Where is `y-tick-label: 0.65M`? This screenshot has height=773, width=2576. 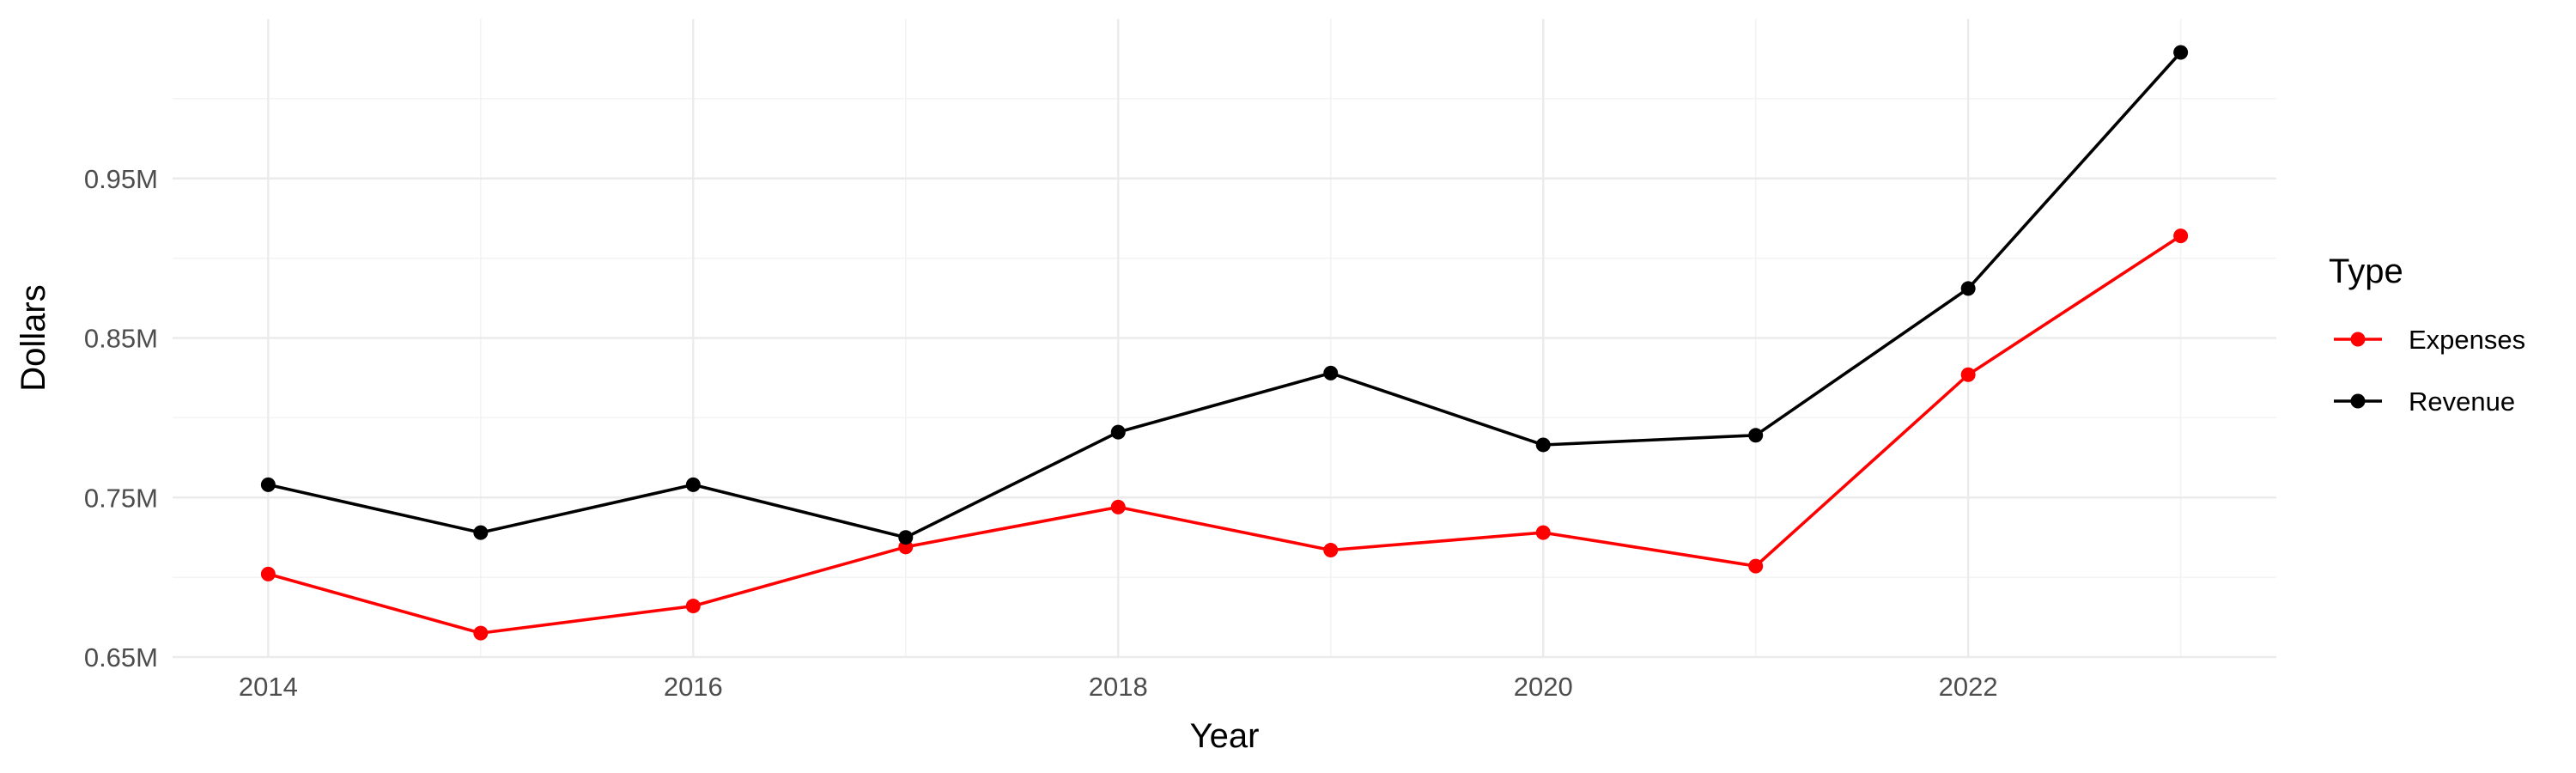 y-tick-label: 0.65M is located at coordinates (121, 657).